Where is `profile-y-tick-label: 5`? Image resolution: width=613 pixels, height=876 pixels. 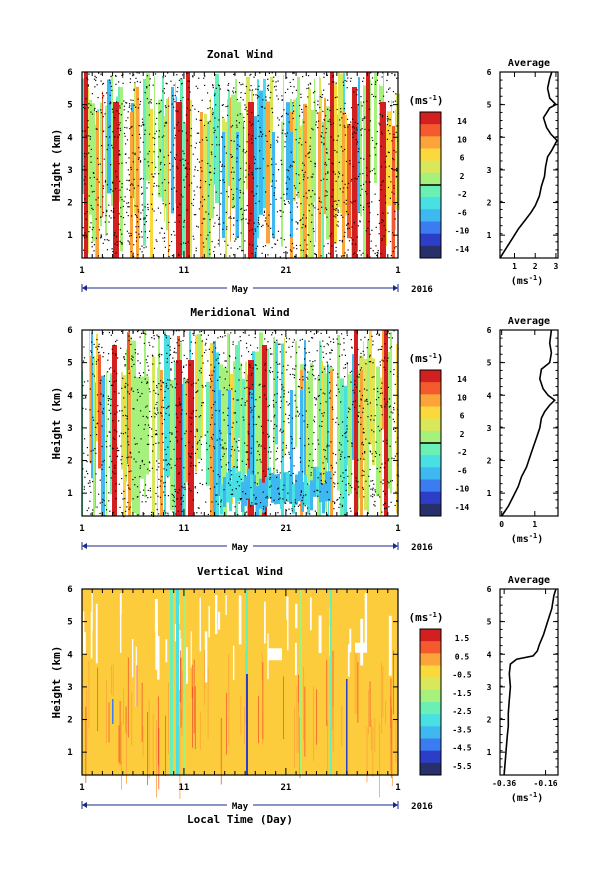
profile-y-tick-label: 5 is located at coordinates (489, 105).